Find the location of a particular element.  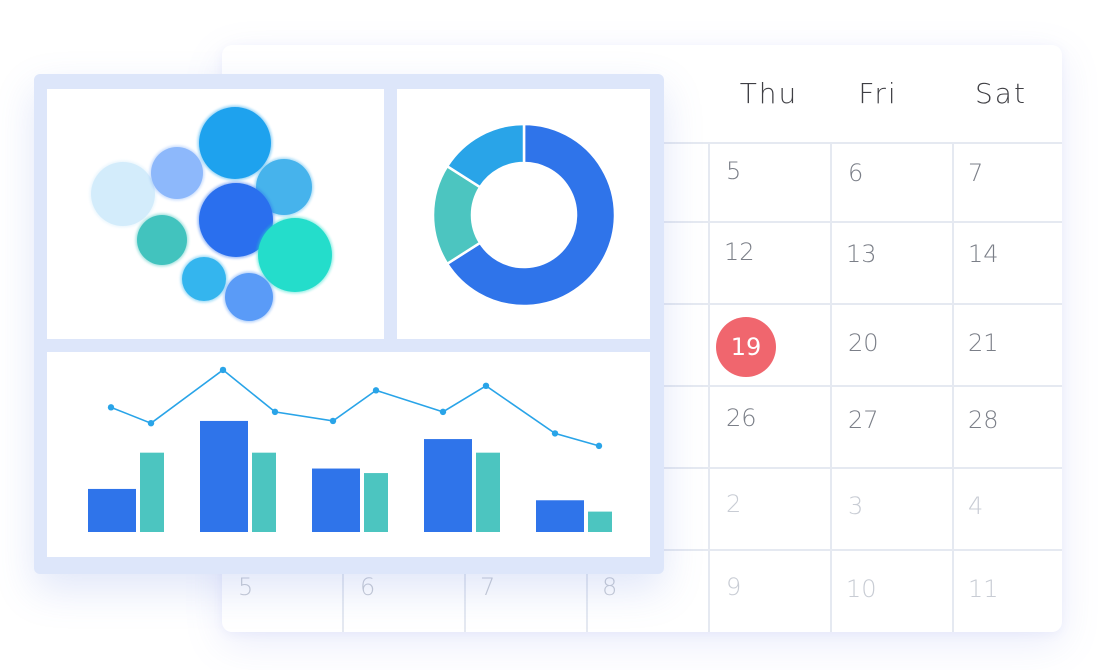

line-series is located at coordinates (355, 407).